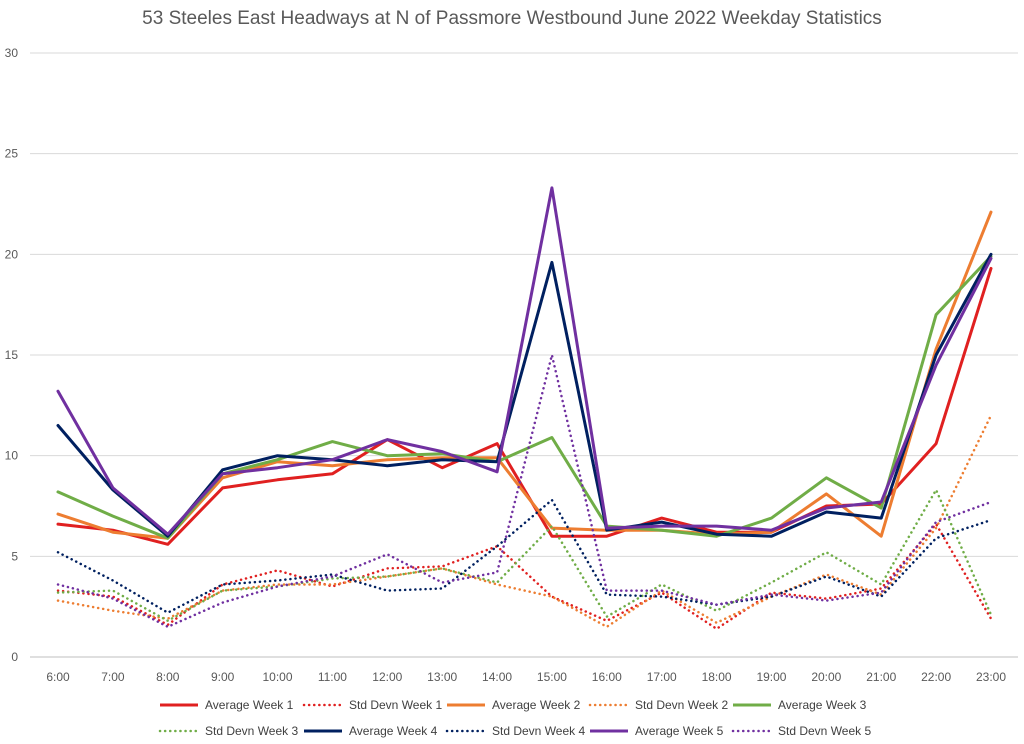  What do you see at coordinates (168, 677) in the screenshot?
I see `x-tick-label: 8:00` at bounding box center [168, 677].